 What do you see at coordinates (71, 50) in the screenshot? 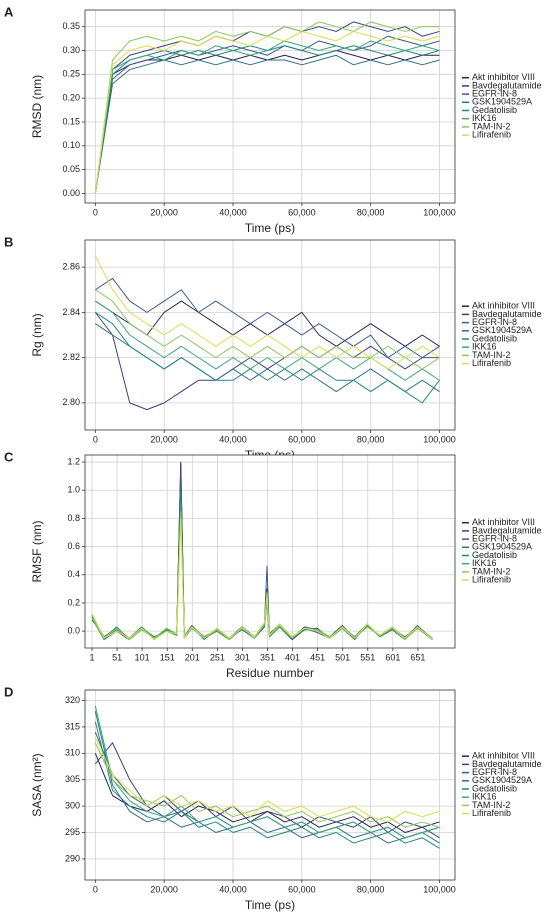
I see `y-tick-label: 0.30` at bounding box center [71, 50].